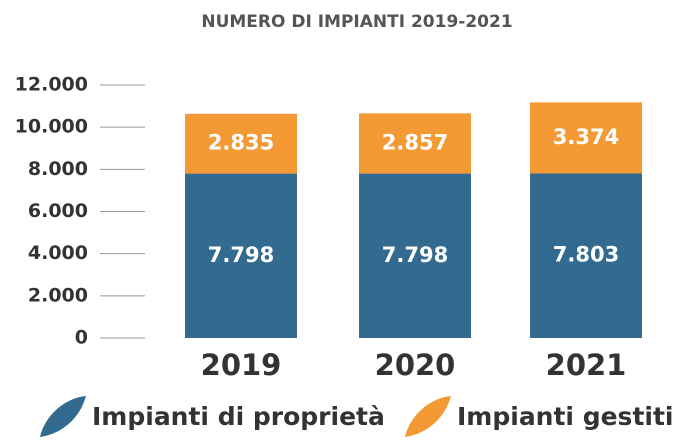  Describe the element at coordinates (565, 416) in the screenshot. I see `legend-label: Impianti gestiti` at that location.